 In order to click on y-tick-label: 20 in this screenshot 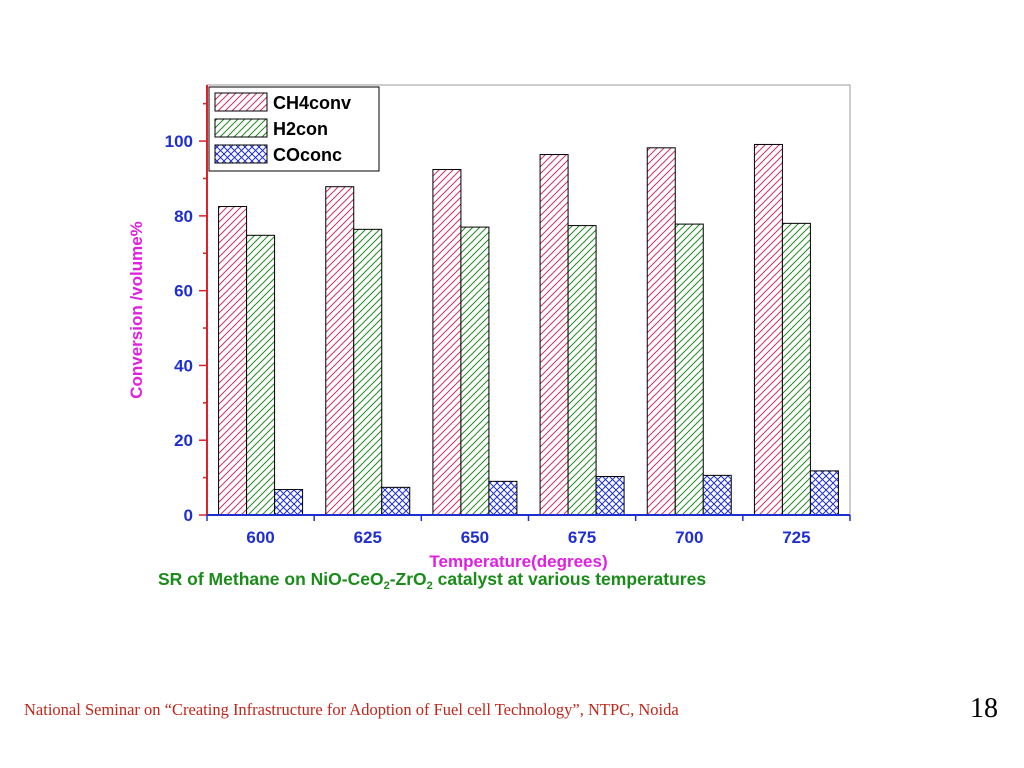, I will do `click(183, 440)`.